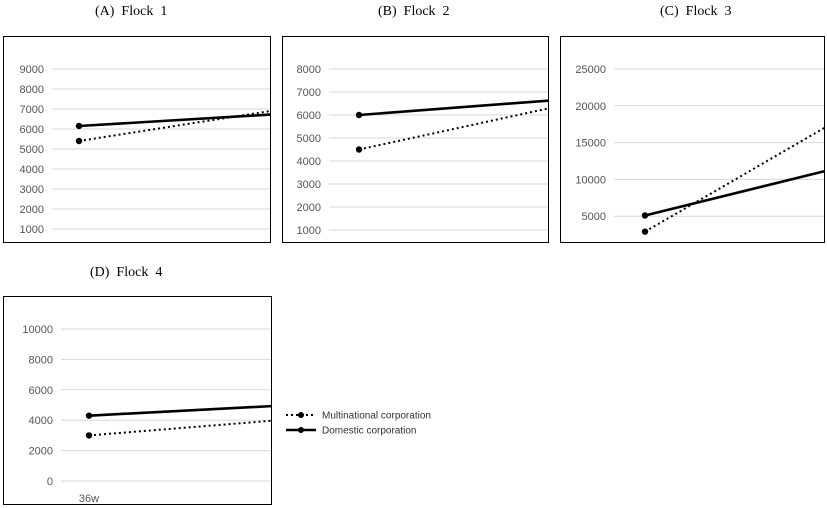 This screenshot has width=827, height=508. What do you see at coordinates (301, 415) in the screenshot?
I see `legend-multinational-marker` at bounding box center [301, 415].